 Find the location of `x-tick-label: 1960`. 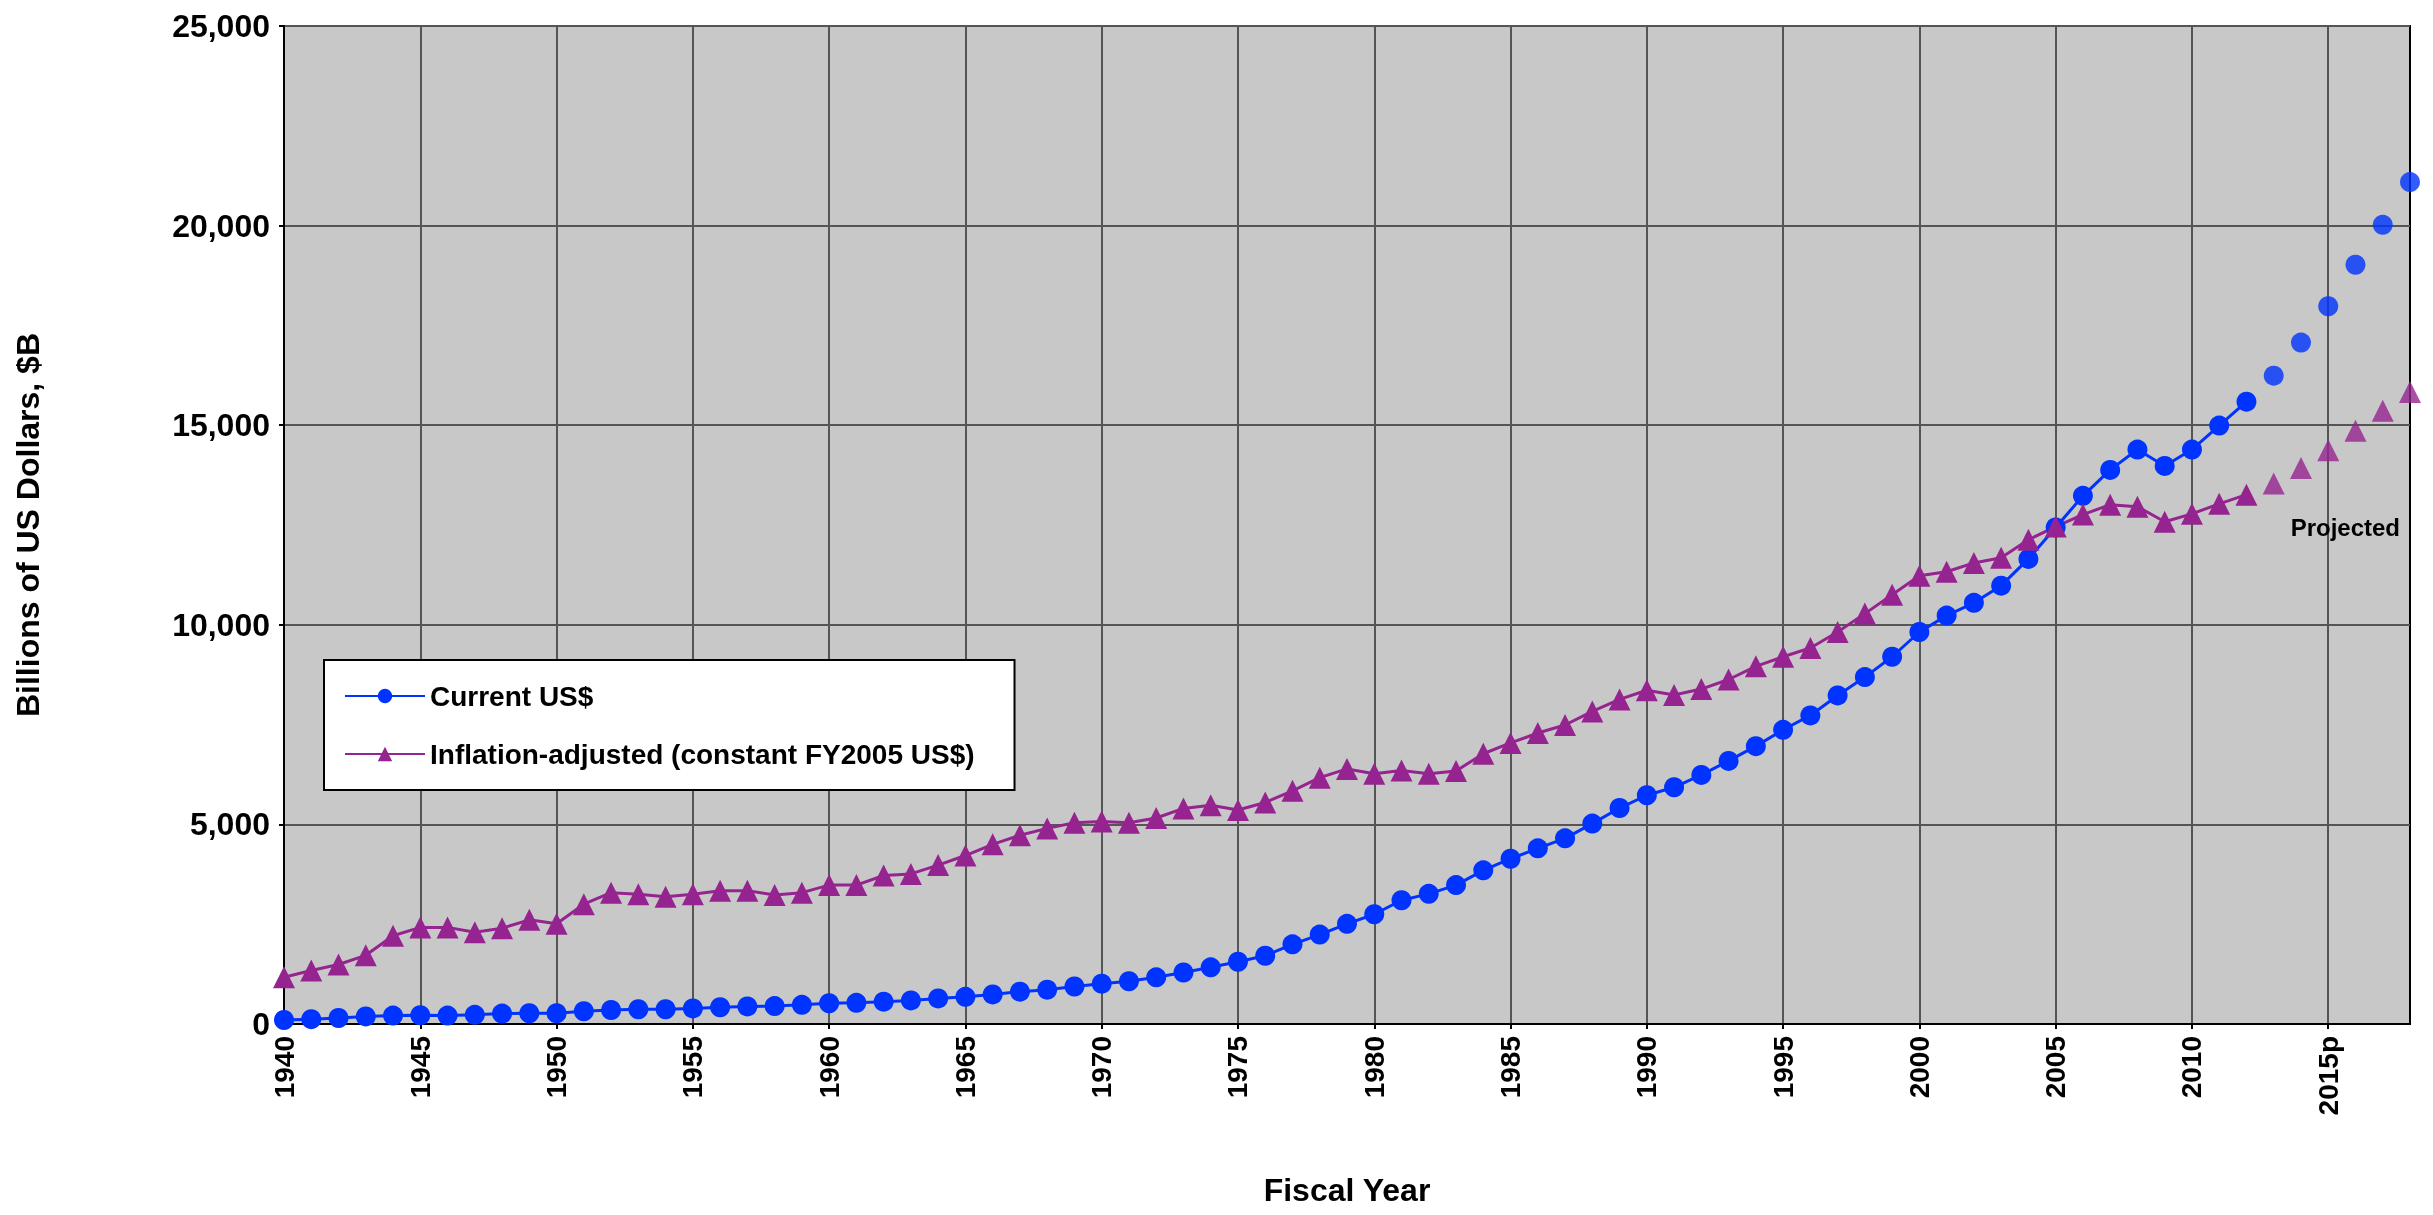

x-tick-label: 1960 is located at coordinates (829, 1067).